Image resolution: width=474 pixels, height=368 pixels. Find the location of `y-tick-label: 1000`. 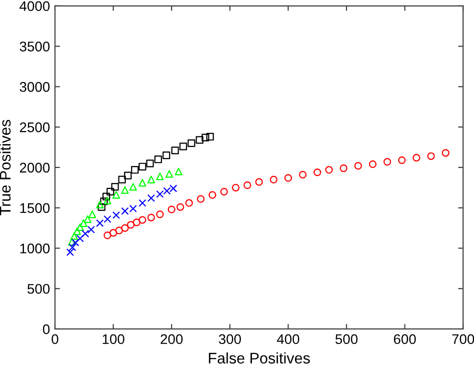

y-tick-label: 1000 is located at coordinates (35, 249).